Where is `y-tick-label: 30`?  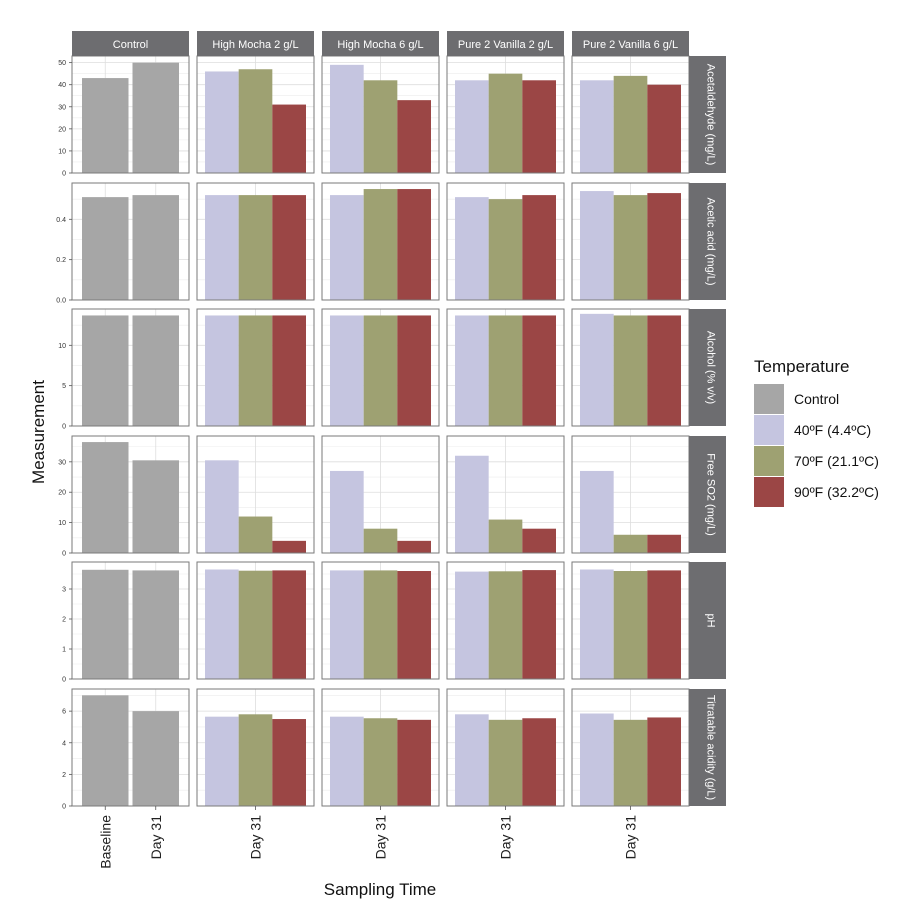
y-tick-label: 30 is located at coordinates (62, 107).